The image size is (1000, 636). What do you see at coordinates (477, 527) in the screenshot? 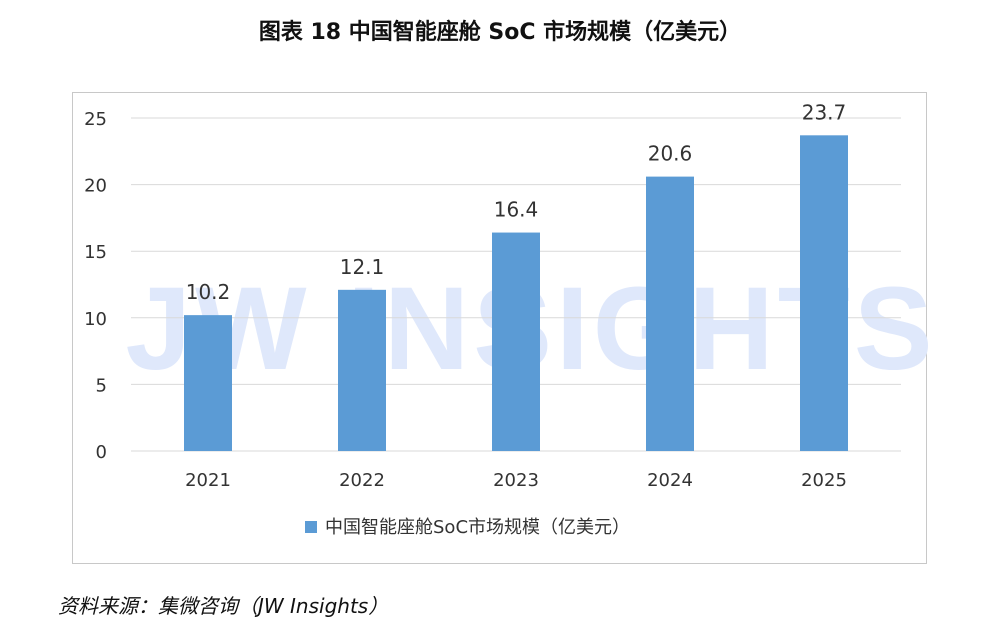
I see `legend-label: 中国智能座舱SoC市场规模（亿美元）` at bounding box center [477, 527].